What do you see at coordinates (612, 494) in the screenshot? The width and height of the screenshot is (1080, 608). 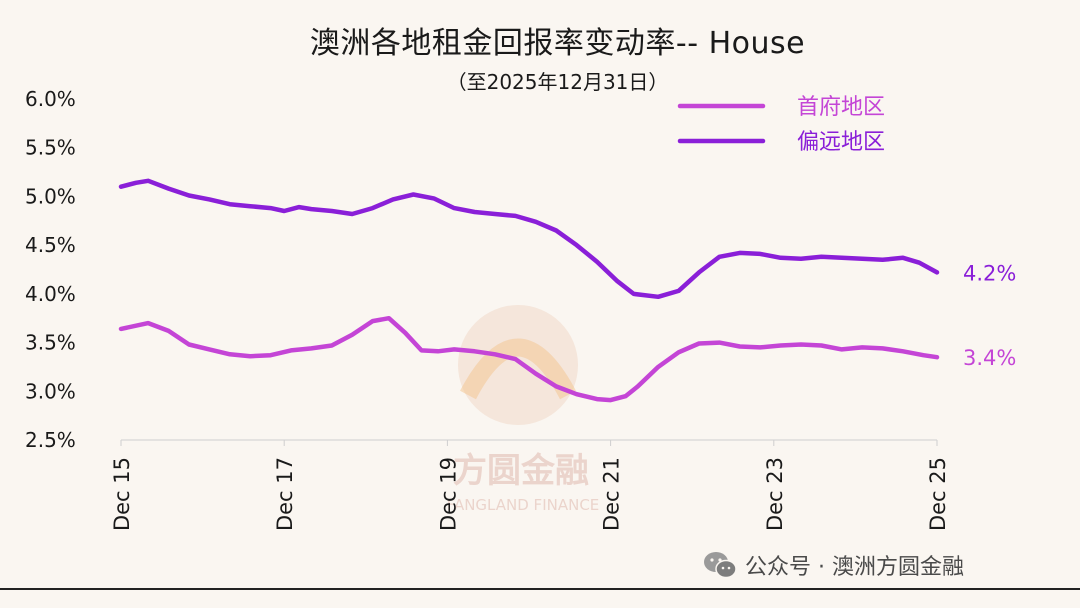 I see `x-tick-label: Dec 21` at bounding box center [612, 494].